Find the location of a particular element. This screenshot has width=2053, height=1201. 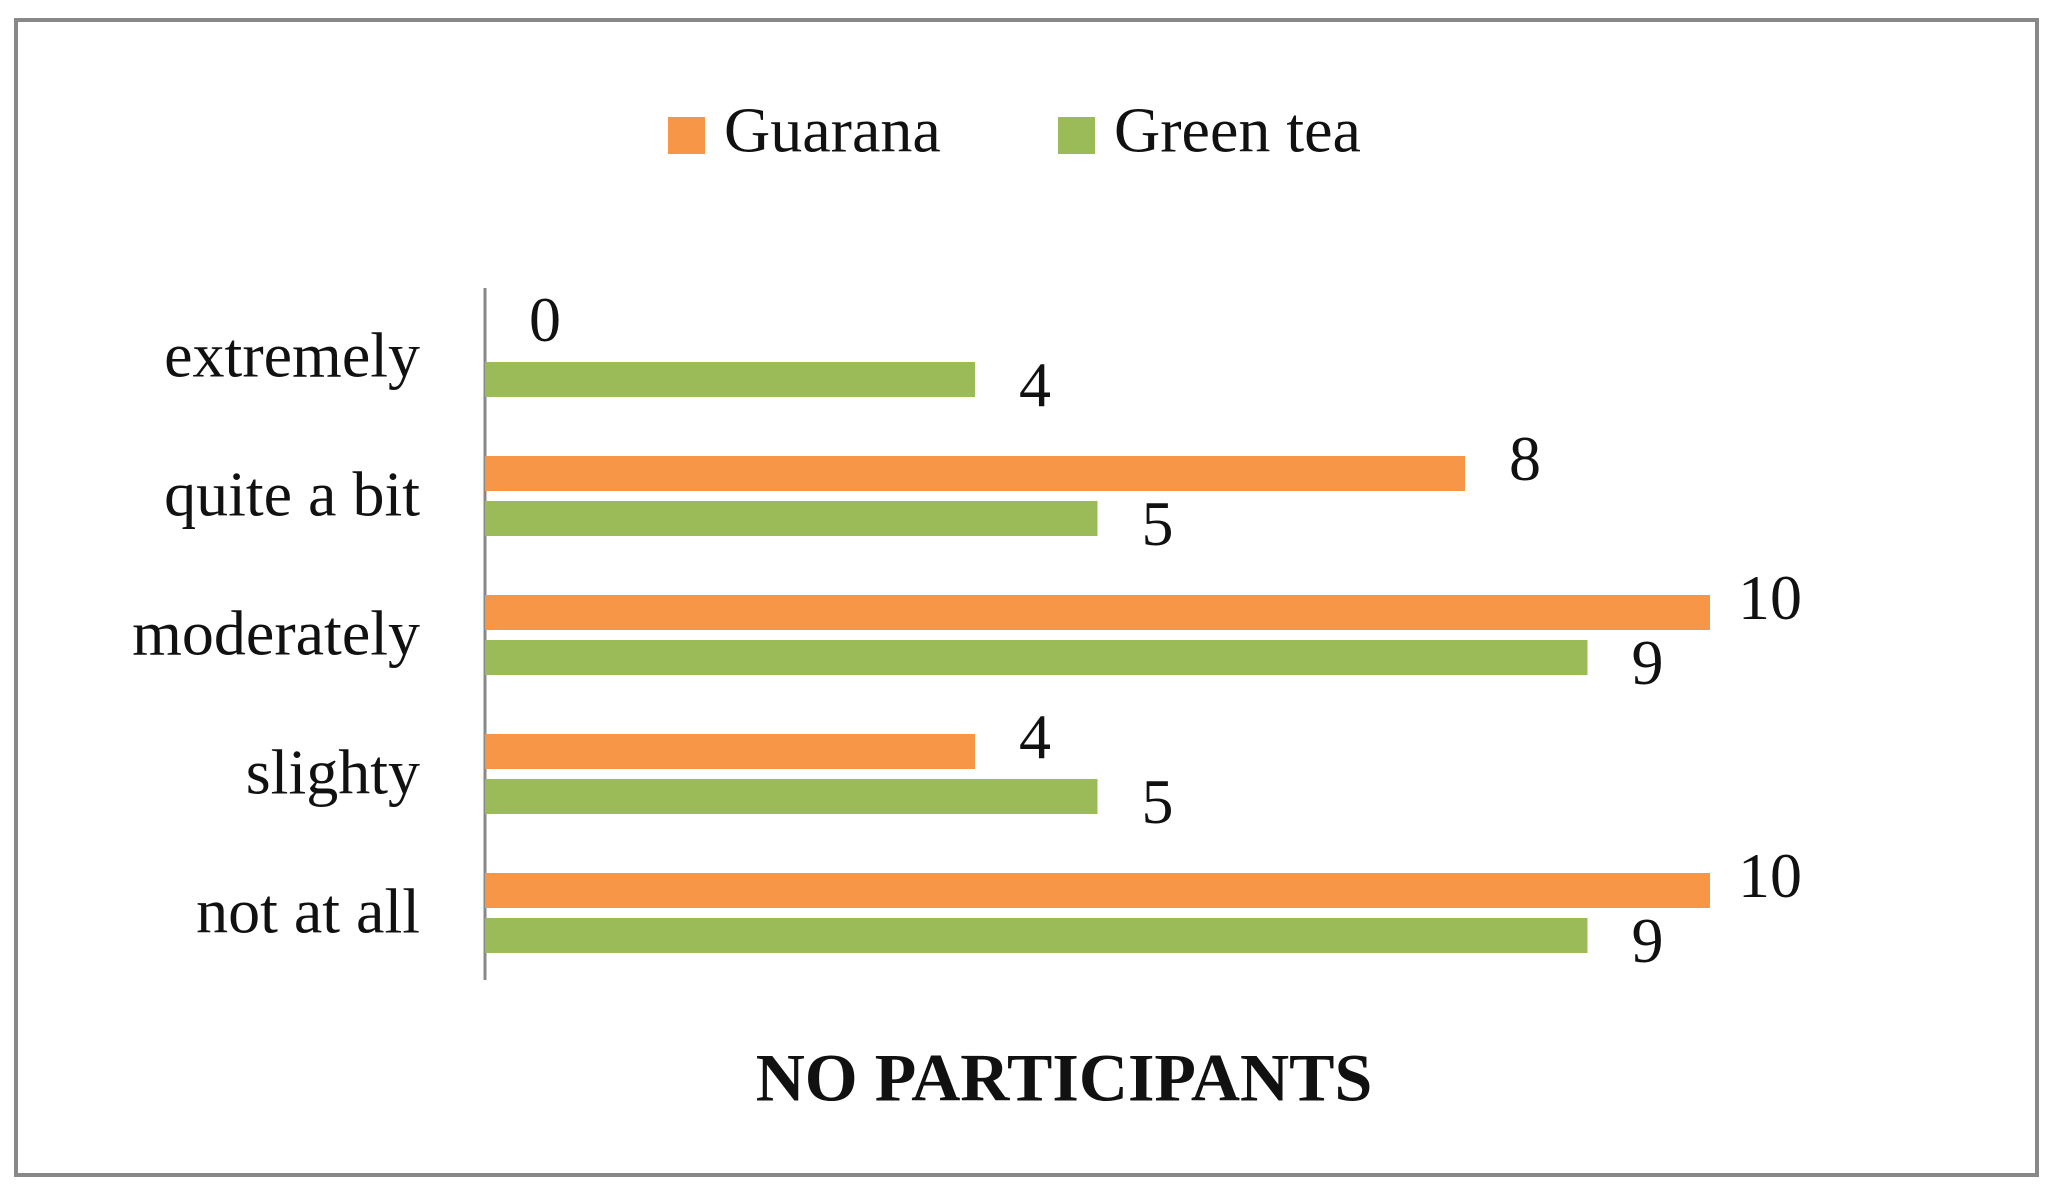

y-tick-label: slighty is located at coordinates (333, 772).